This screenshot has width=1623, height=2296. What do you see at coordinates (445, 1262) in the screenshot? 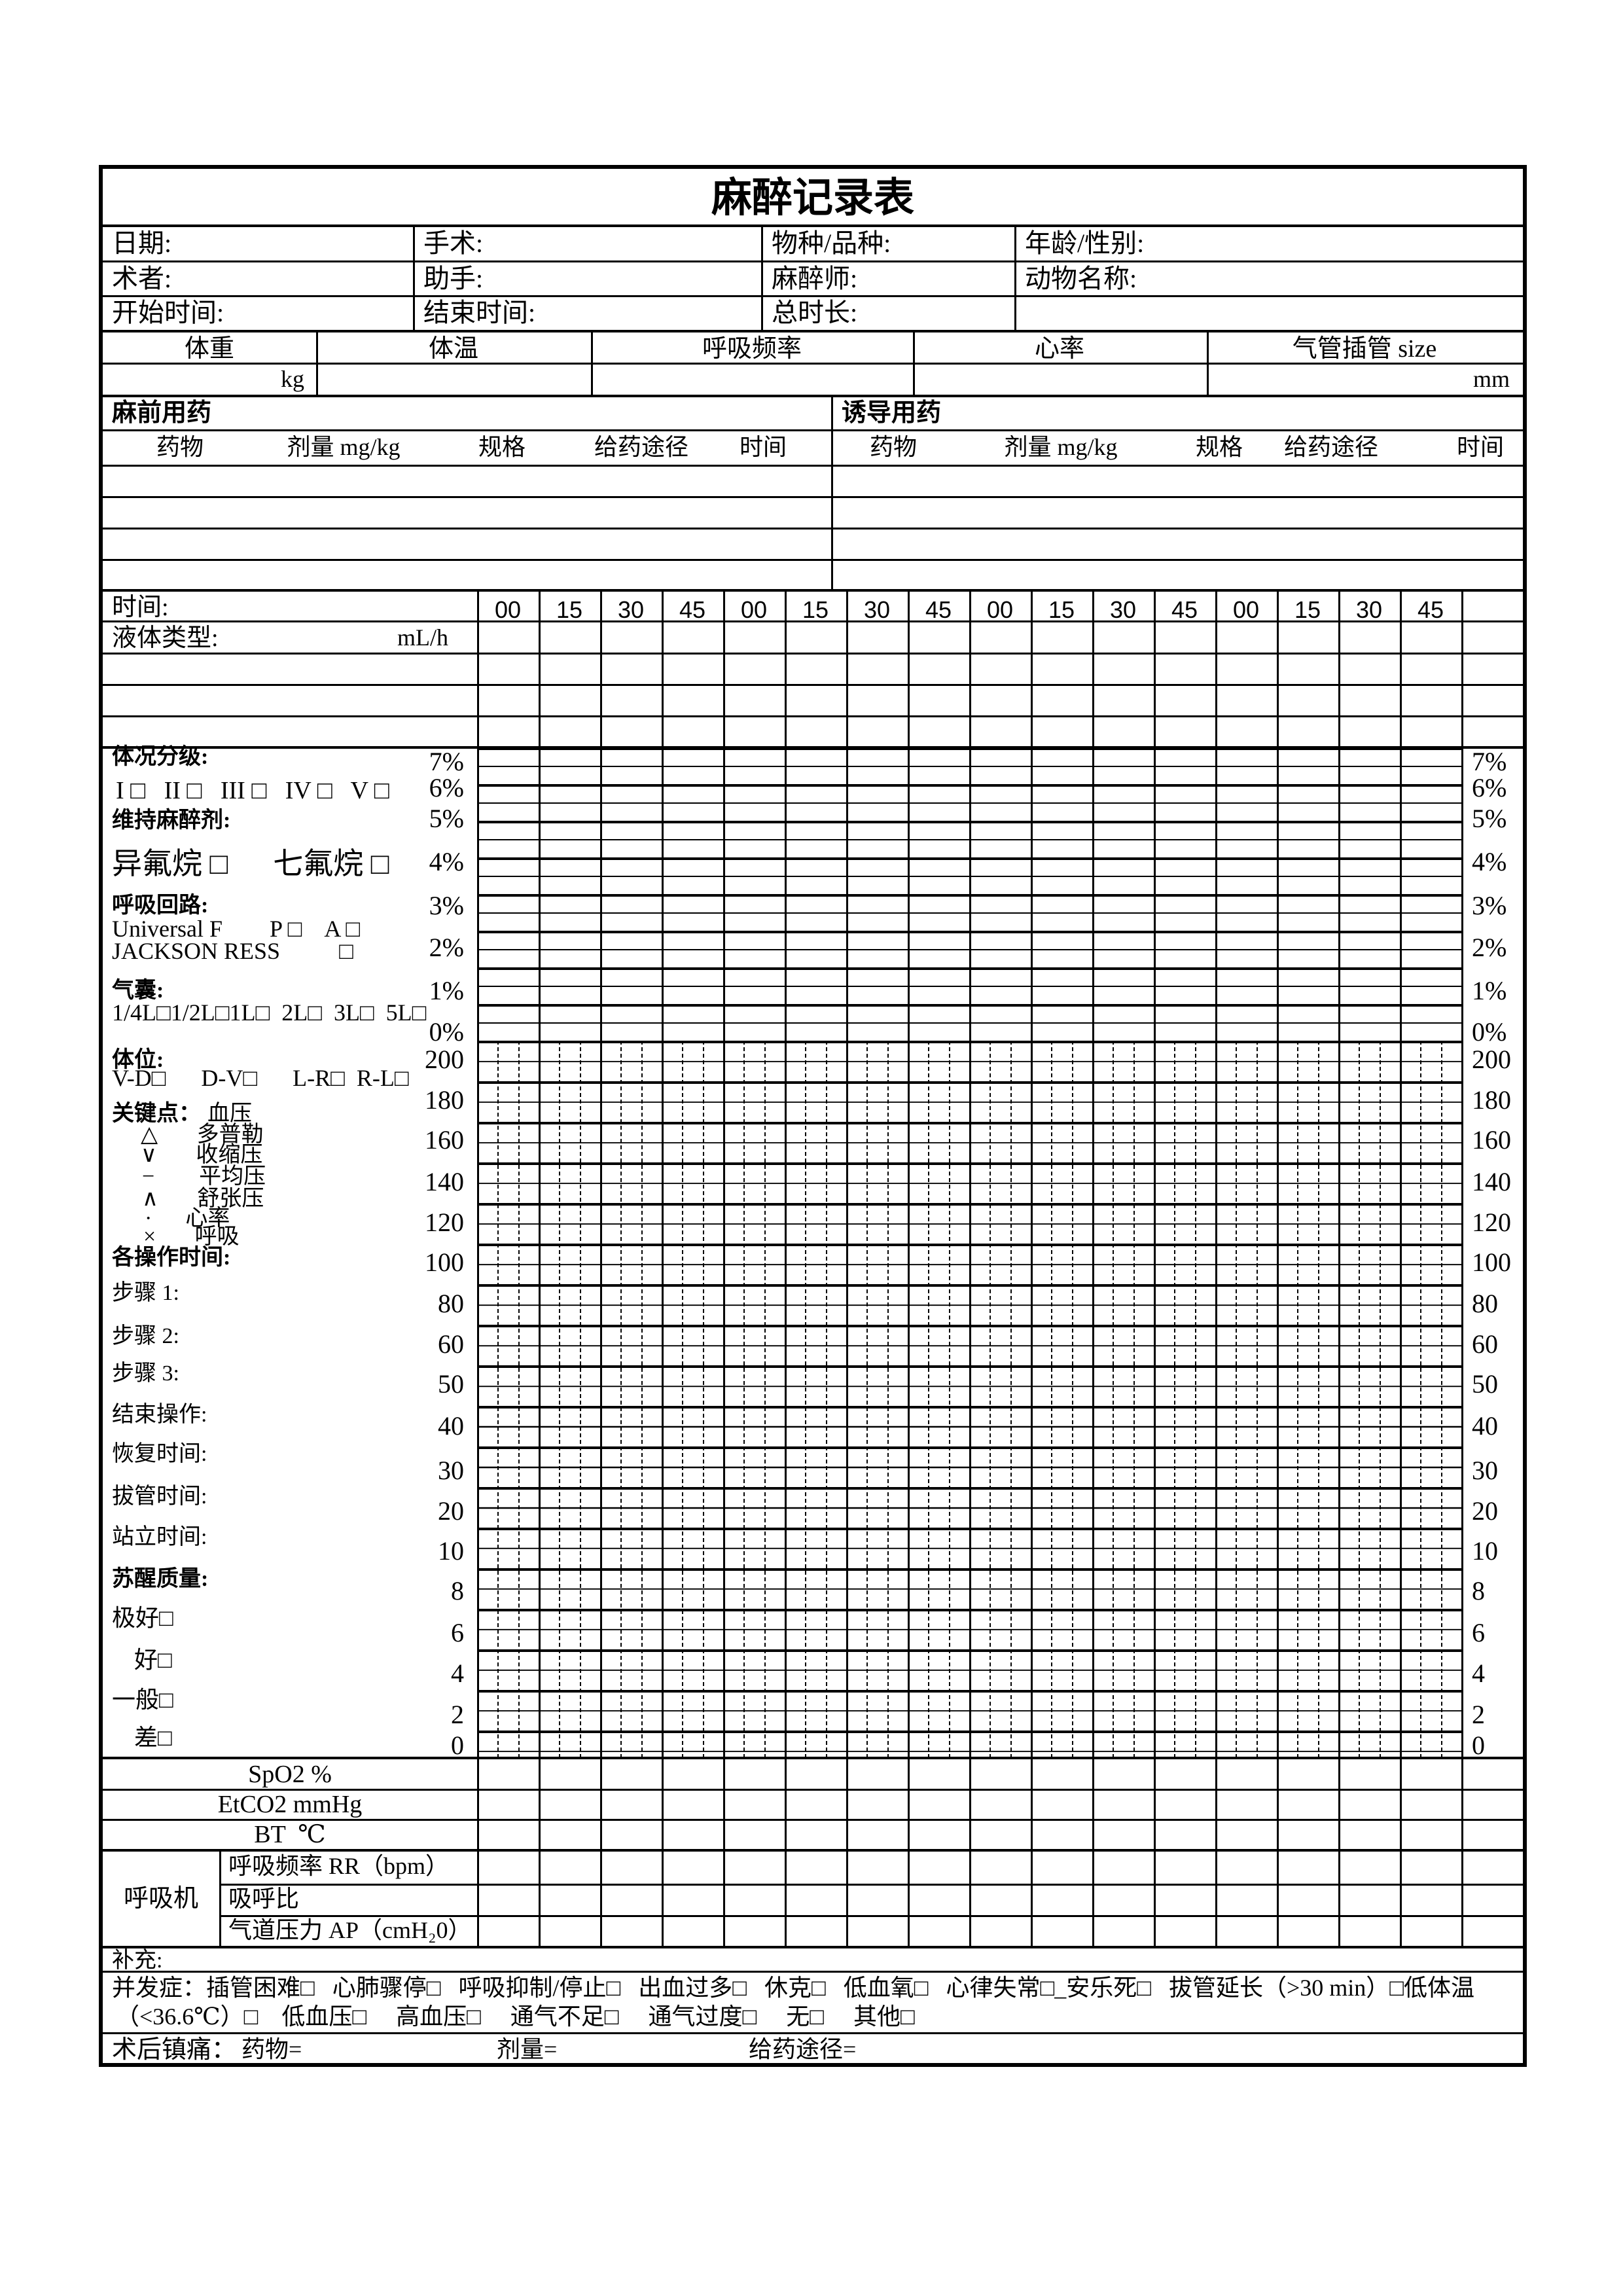
I see `value-axis-label: 100` at bounding box center [445, 1262].